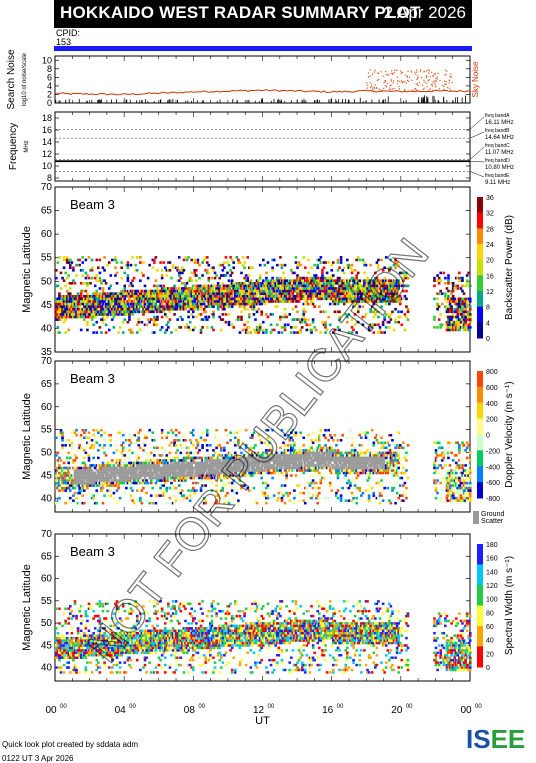 The height and width of the screenshot is (763, 536). Describe the element at coordinates (490, 245) in the screenshot. I see `power-scale-tick: 24` at that location.